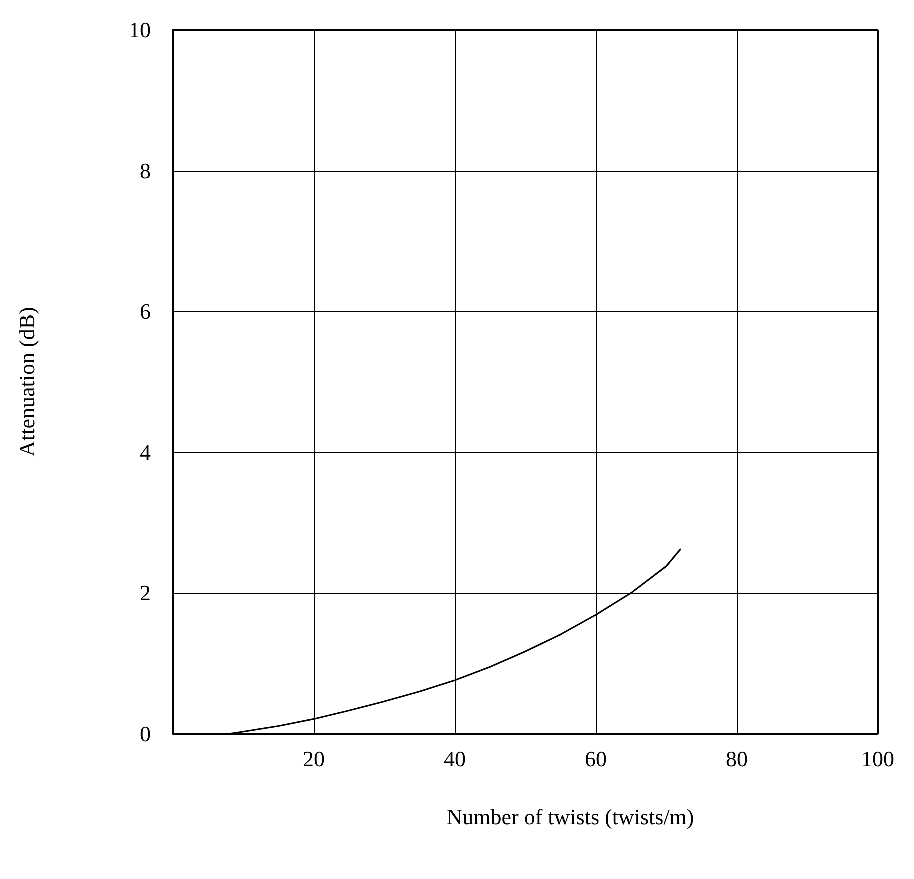 The width and height of the screenshot is (914, 879). What do you see at coordinates (140, 30) in the screenshot?
I see `y-tick-label: 10` at bounding box center [140, 30].